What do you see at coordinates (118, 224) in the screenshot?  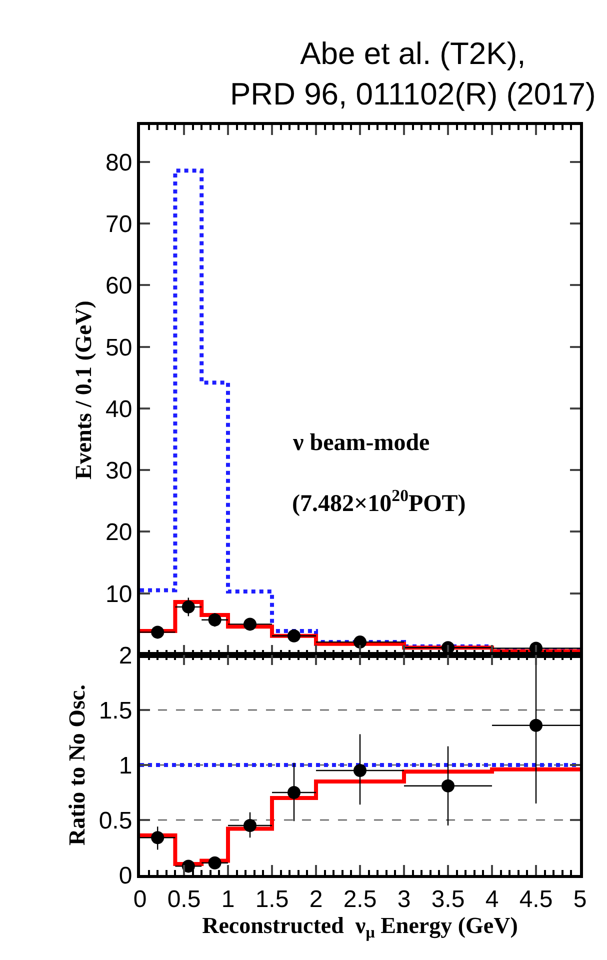 I see `y-tick-label: 70` at bounding box center [118, 224].